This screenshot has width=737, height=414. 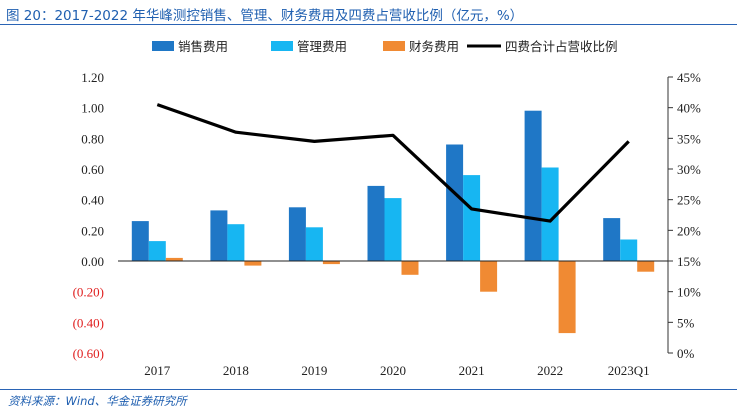 I want to click on x-axis: 2017 2018 2019 2020 2021 2022 2023Q1, so click(x=396, y=370).